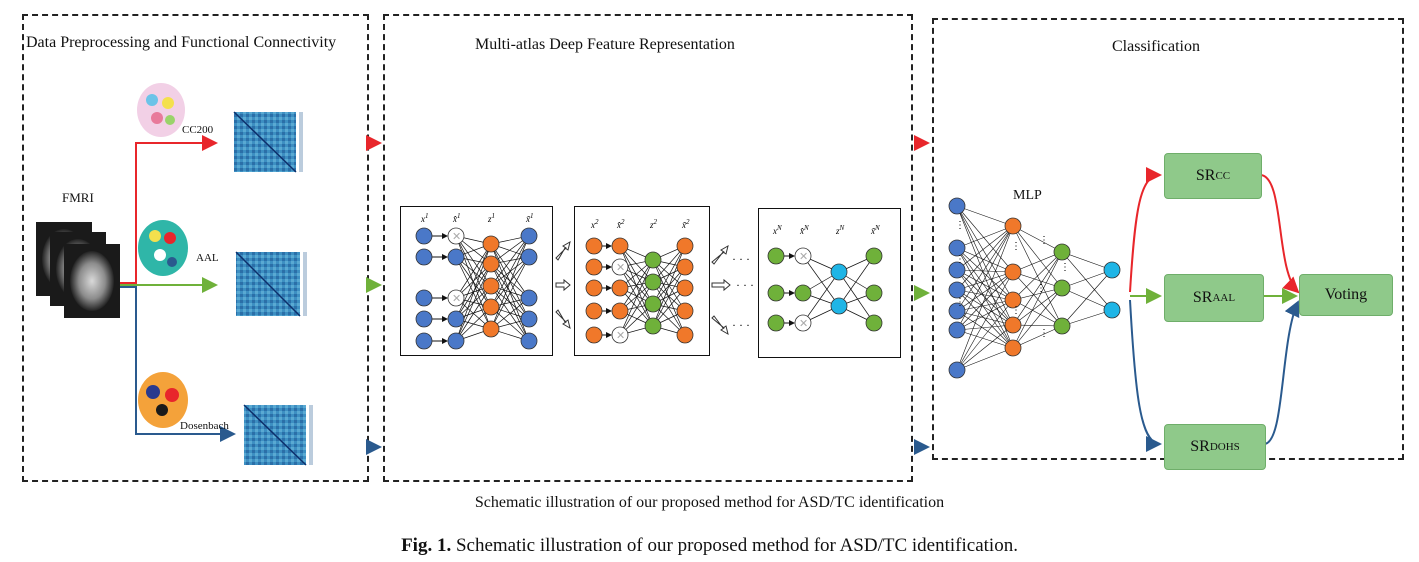 This screenshot has height=562, width=1419. Describe the element at coordinates (1279, 234) in the screenshot. I see `srcc-to-voting-arrow` at that location.